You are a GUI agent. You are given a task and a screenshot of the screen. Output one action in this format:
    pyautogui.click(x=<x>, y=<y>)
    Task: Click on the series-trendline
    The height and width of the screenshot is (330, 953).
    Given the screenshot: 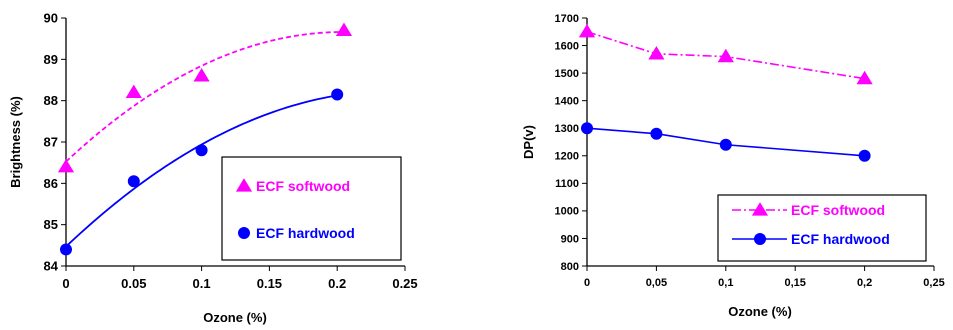 What is the action you would take?
    pyautogui.click(x=204, y=97)
    